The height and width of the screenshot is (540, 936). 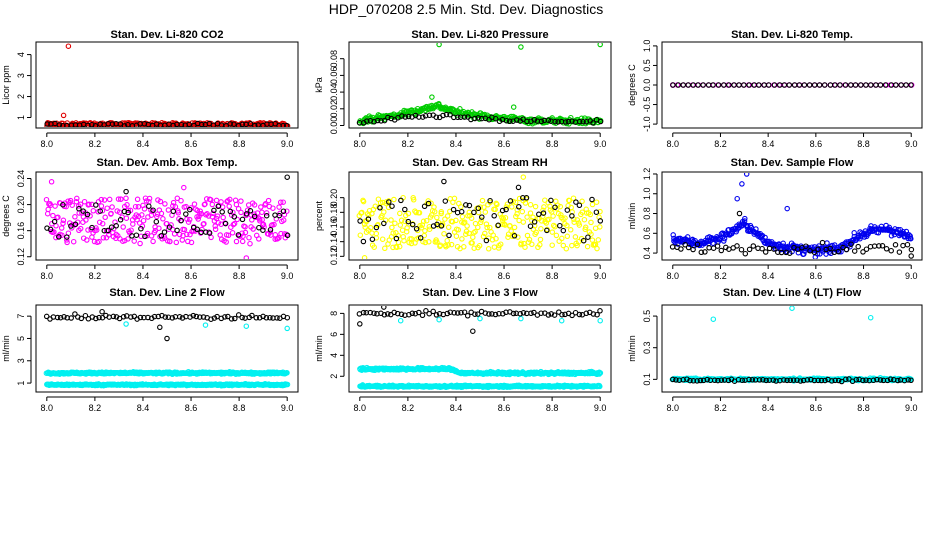 What do you see at coordinates (24, 218) in the screenshot?
I see `y-axis: 0.12 0.16 0.20 0.24` at bounding box center [24, 218].